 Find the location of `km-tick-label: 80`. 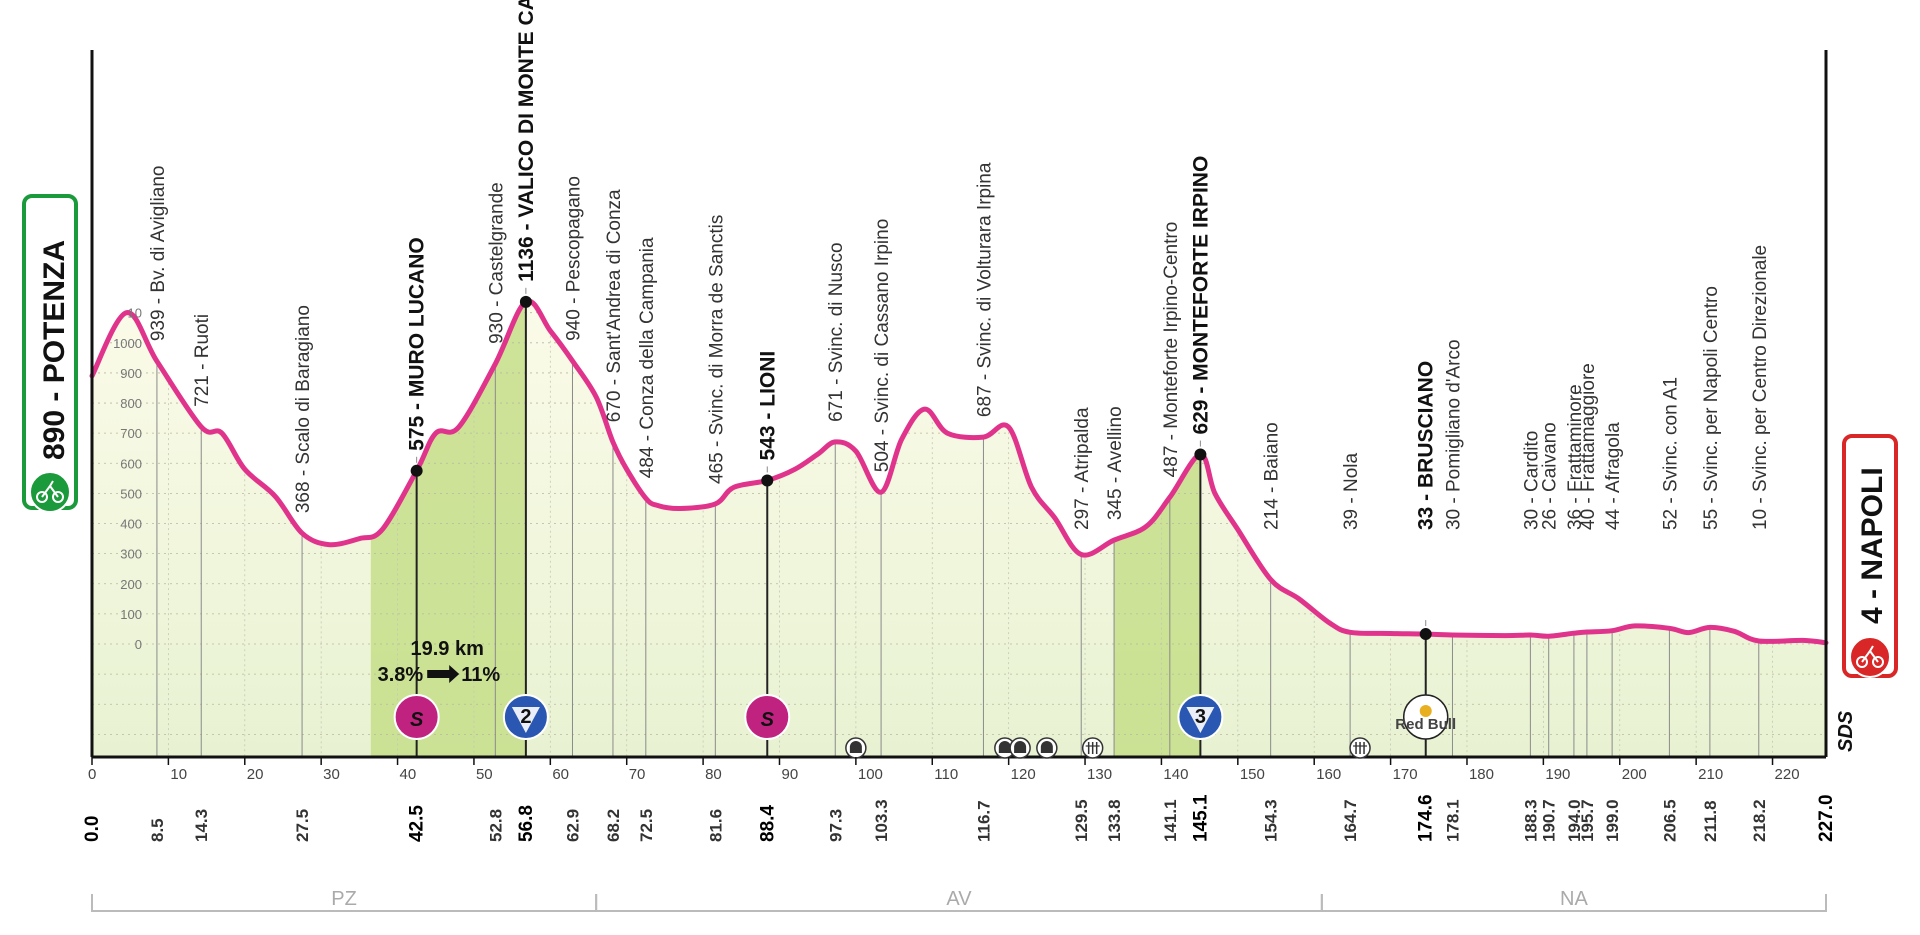

km-tick-label: 80 is located at coordinates (713, 774).